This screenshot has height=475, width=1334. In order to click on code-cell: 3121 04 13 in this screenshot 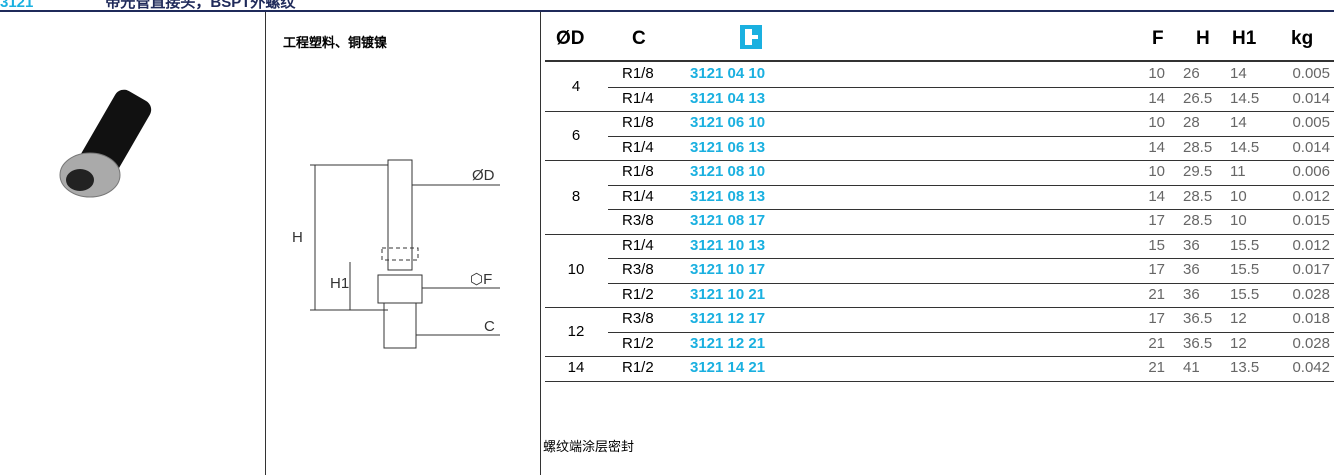, I will do `click(728, 98)`.